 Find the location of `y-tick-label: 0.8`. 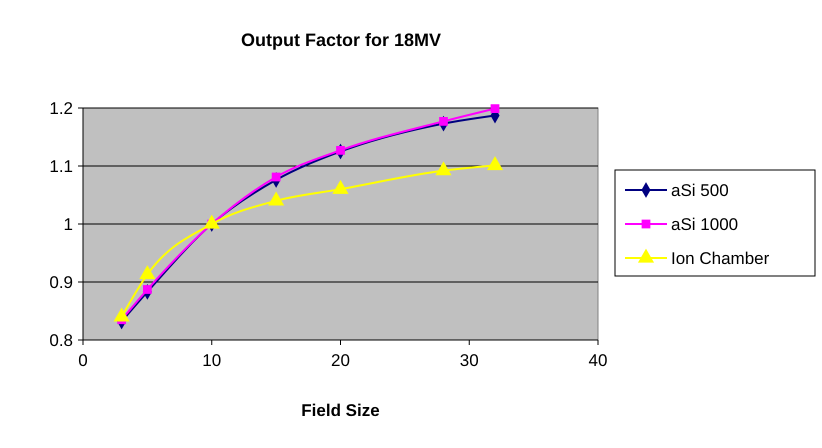

y-tick-label: 0.8 is located at coordinates (61, 340).